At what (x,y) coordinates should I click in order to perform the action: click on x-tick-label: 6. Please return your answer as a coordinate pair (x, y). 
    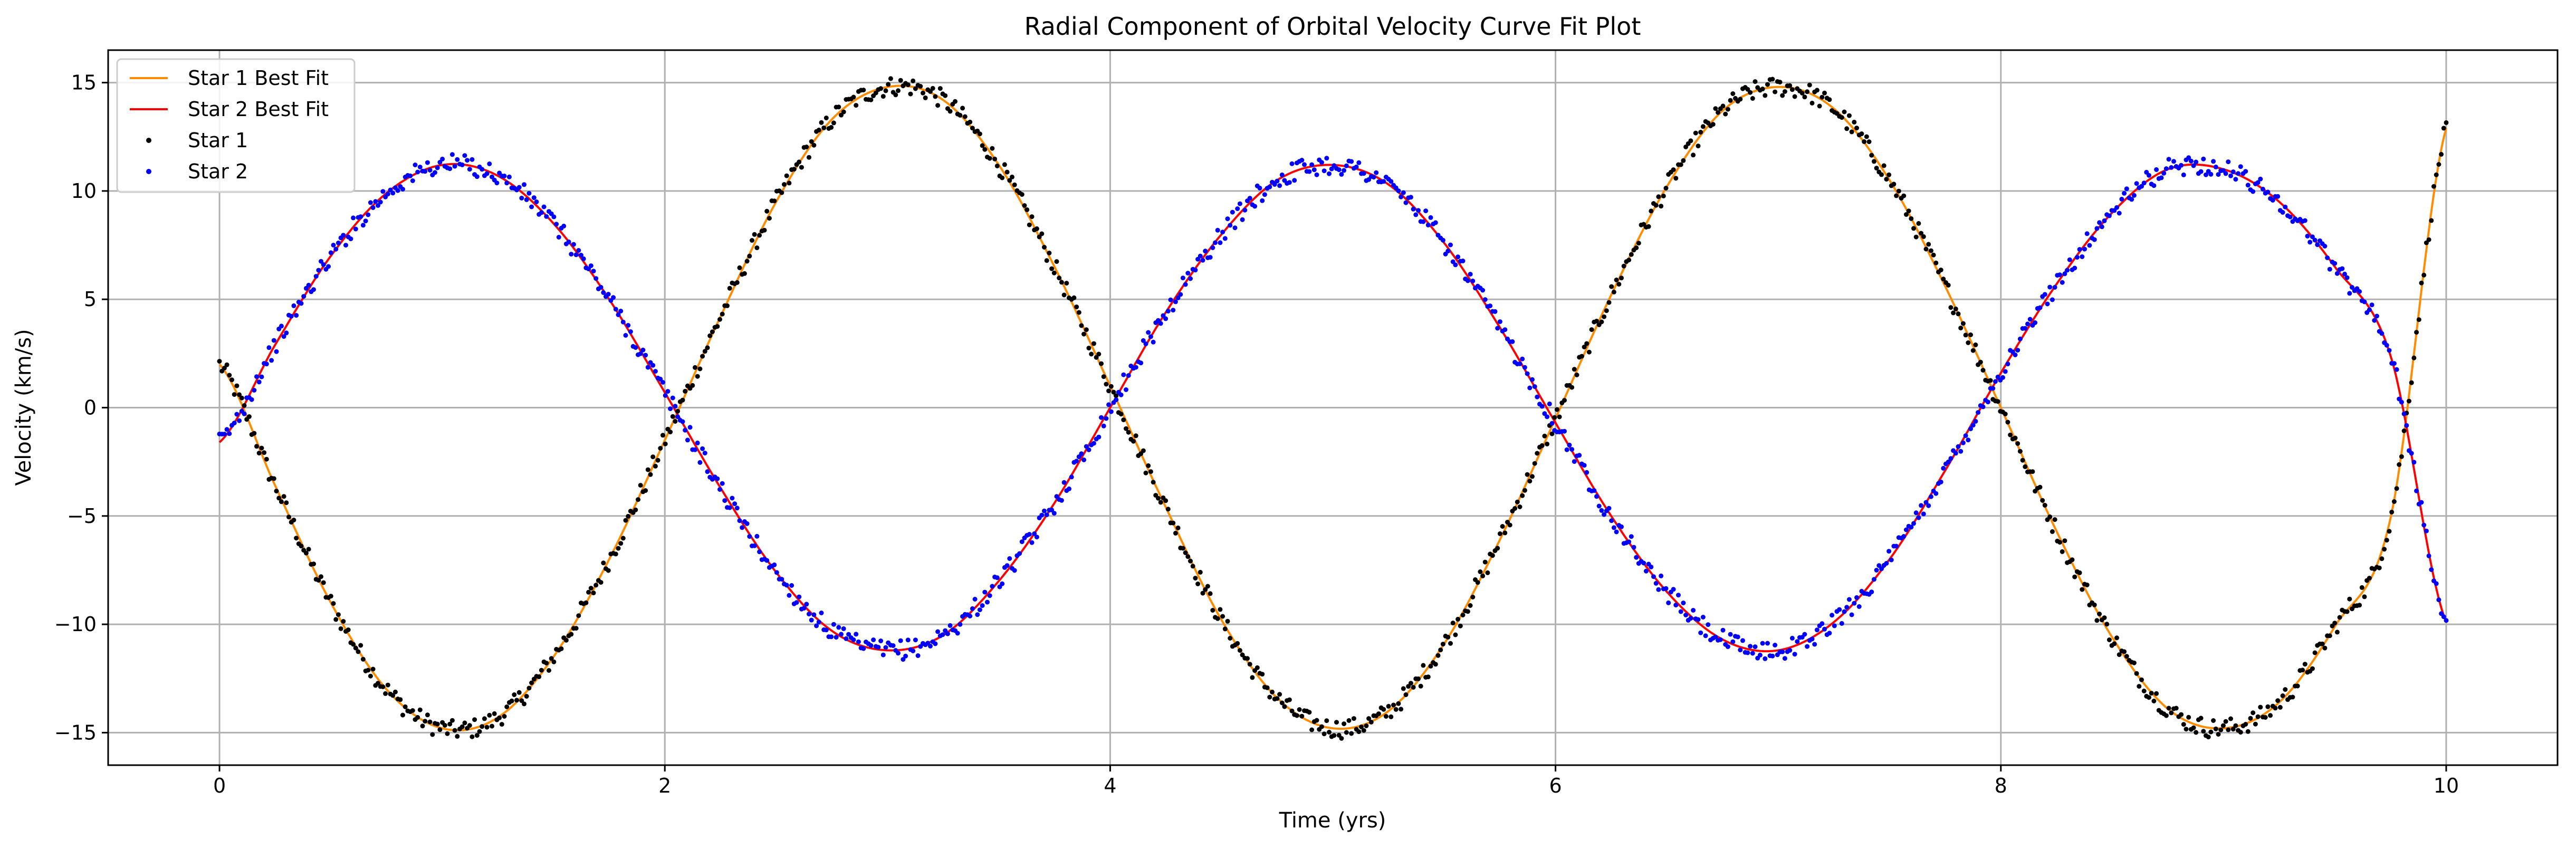
    Looking at the image, I should click on (1555, 785).